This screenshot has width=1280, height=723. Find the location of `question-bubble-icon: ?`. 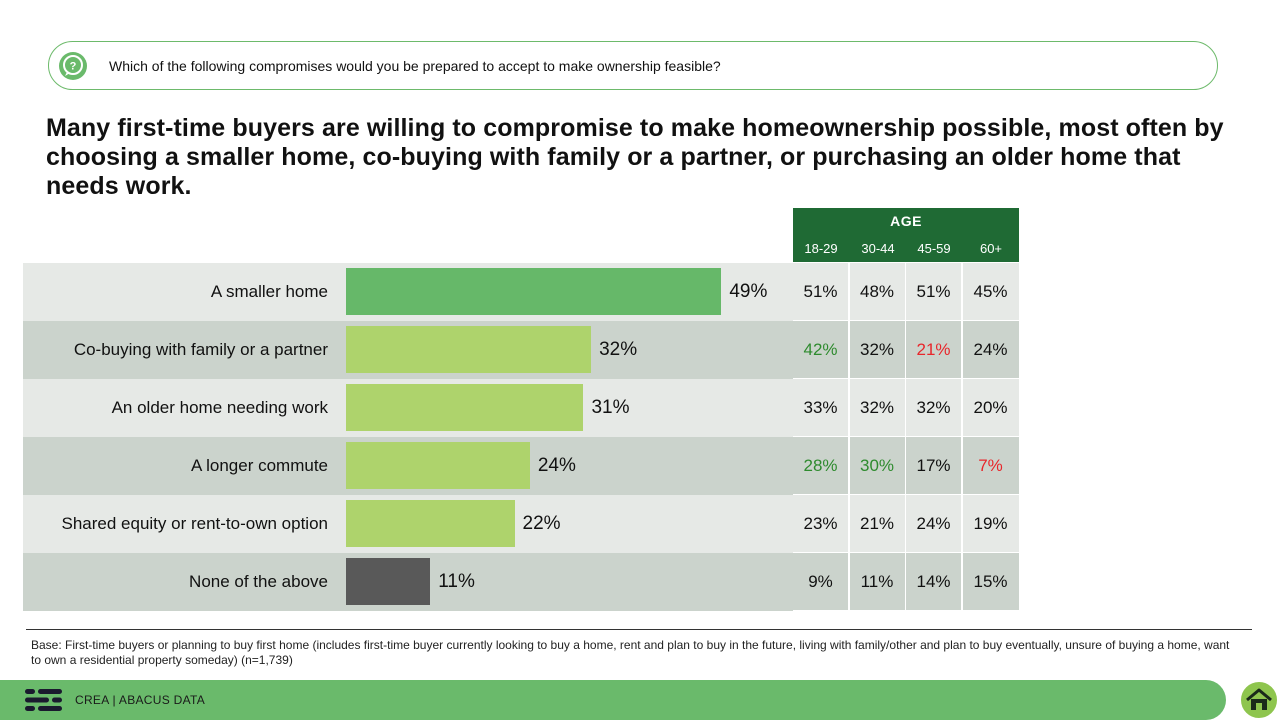

question-bubble-icon: ? is located at coordinates (73, 66).